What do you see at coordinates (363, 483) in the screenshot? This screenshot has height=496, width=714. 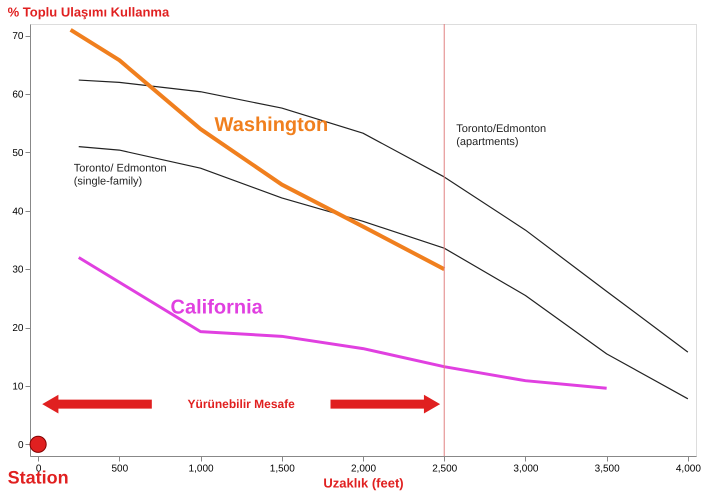 I see `x-axis-title: Uzaklık (feet)` at bounding box center [363, 483].